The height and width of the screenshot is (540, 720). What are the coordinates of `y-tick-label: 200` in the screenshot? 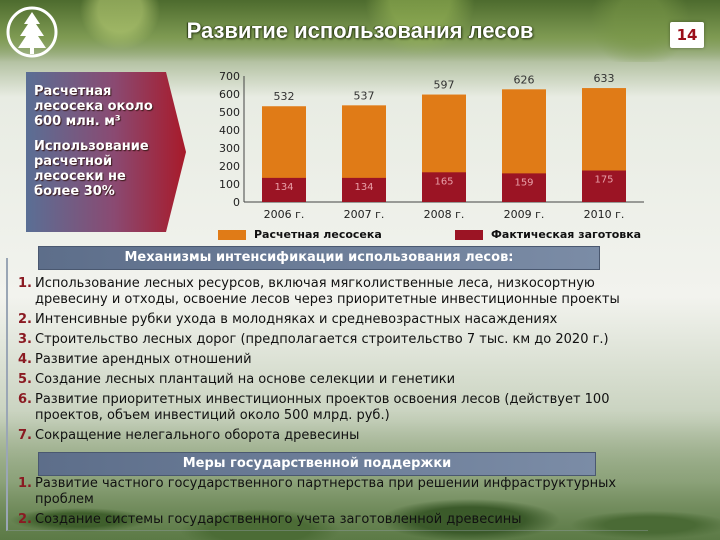 It's located at (229, 166).